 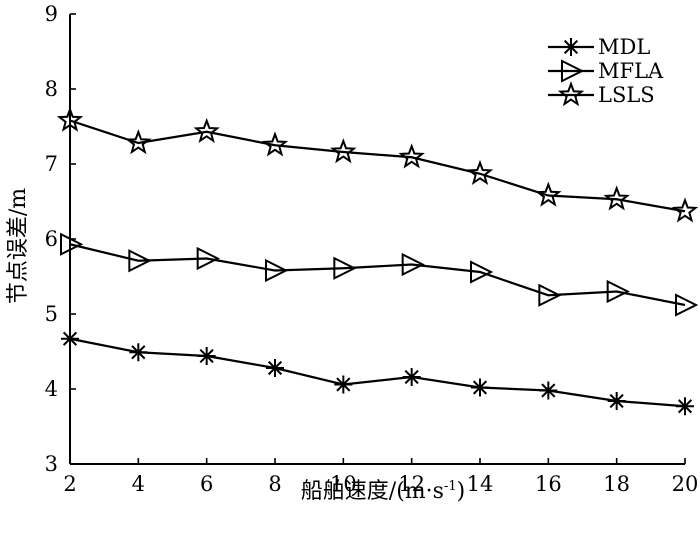 What do you see at coordinates (461, 491) in the screenshot?
I see `x-axis-title-end: )` at bounding box center [461, 491].